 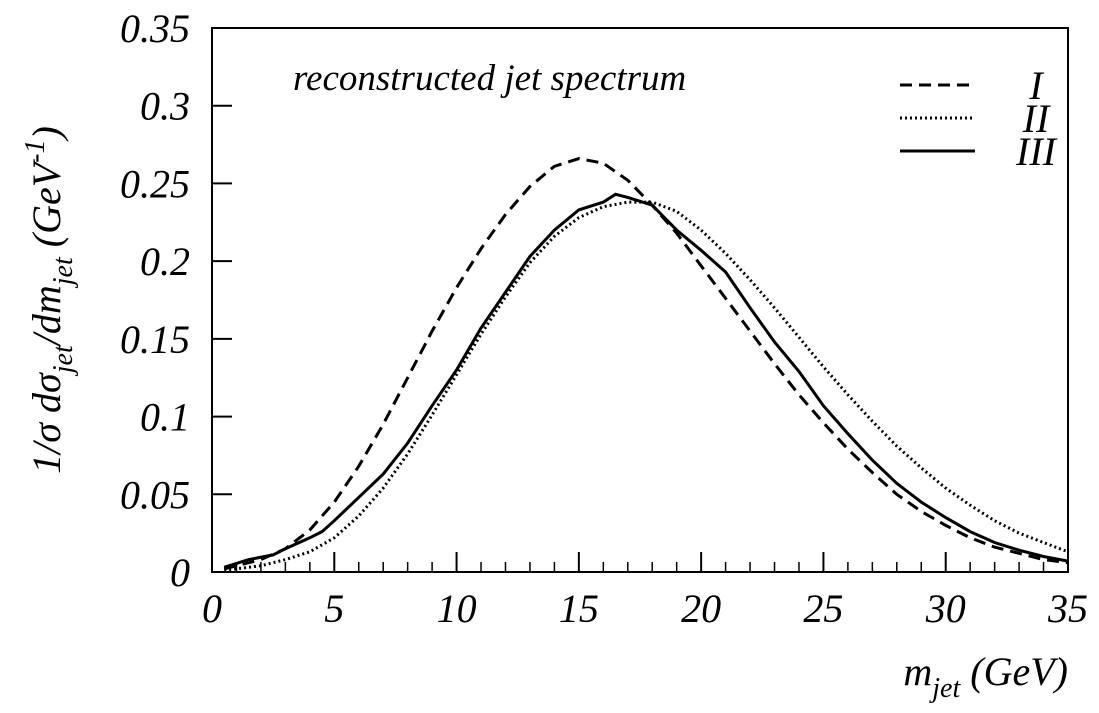 I want to click on legend-label: III, so click(x=1036, y=151).